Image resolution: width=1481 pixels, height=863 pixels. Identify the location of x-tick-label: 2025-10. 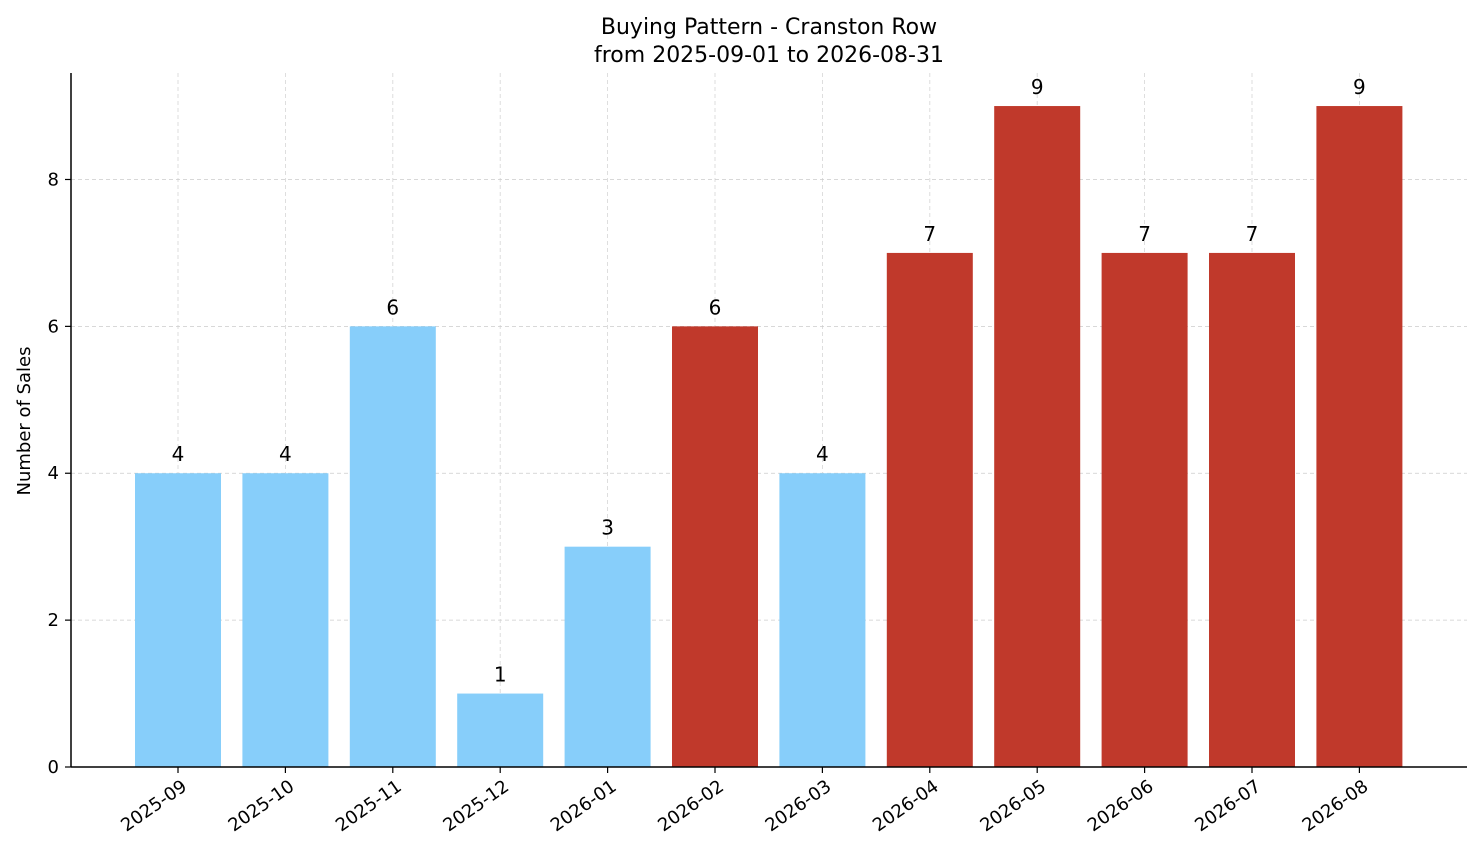
(262, 806).